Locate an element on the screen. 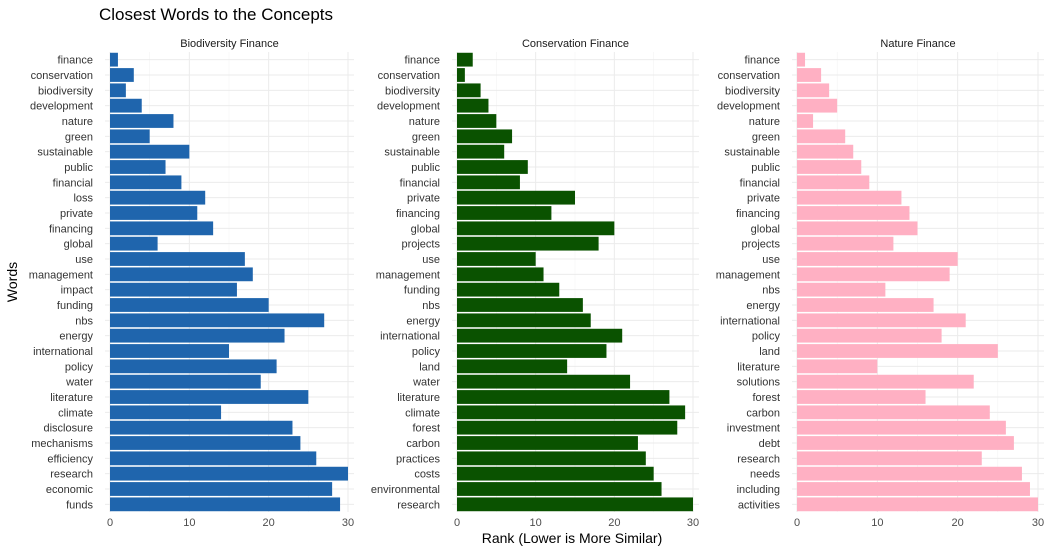 This screenshot has width=1052, height=553. y-tick-label: public is located at coordinates (765, 168).